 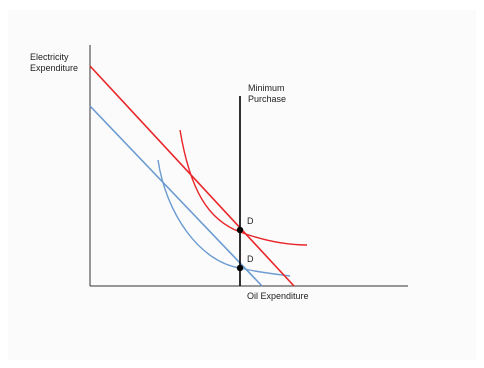 I want to click on y-axis-label-line2: Expenditure, so click(x=54, y=68).